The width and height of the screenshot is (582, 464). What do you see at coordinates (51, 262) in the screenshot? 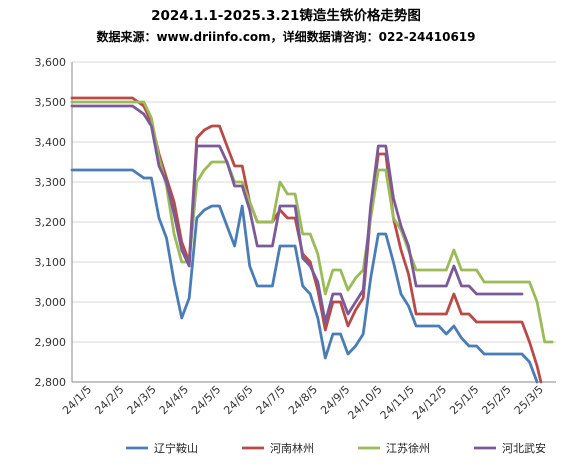
I see `y-tick-label: 3,100` at bounding box center [51, 262].